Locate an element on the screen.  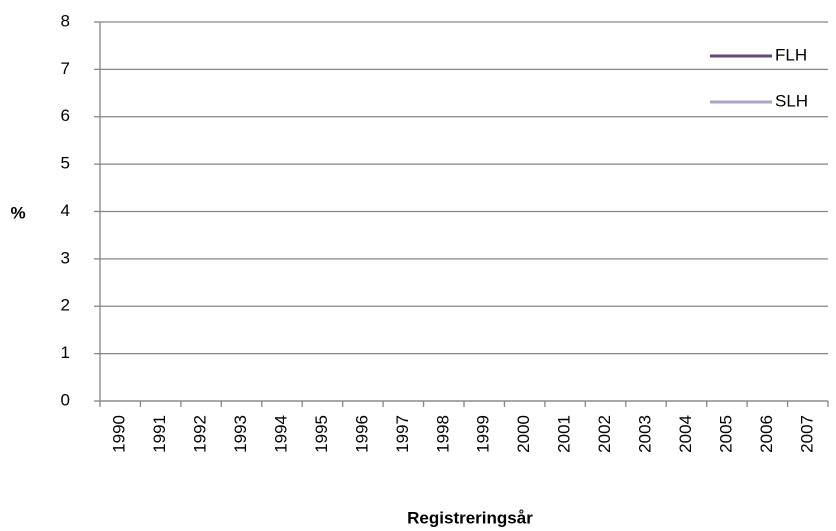
x-tick-label: 2002 is located at coordinates (604, 434).